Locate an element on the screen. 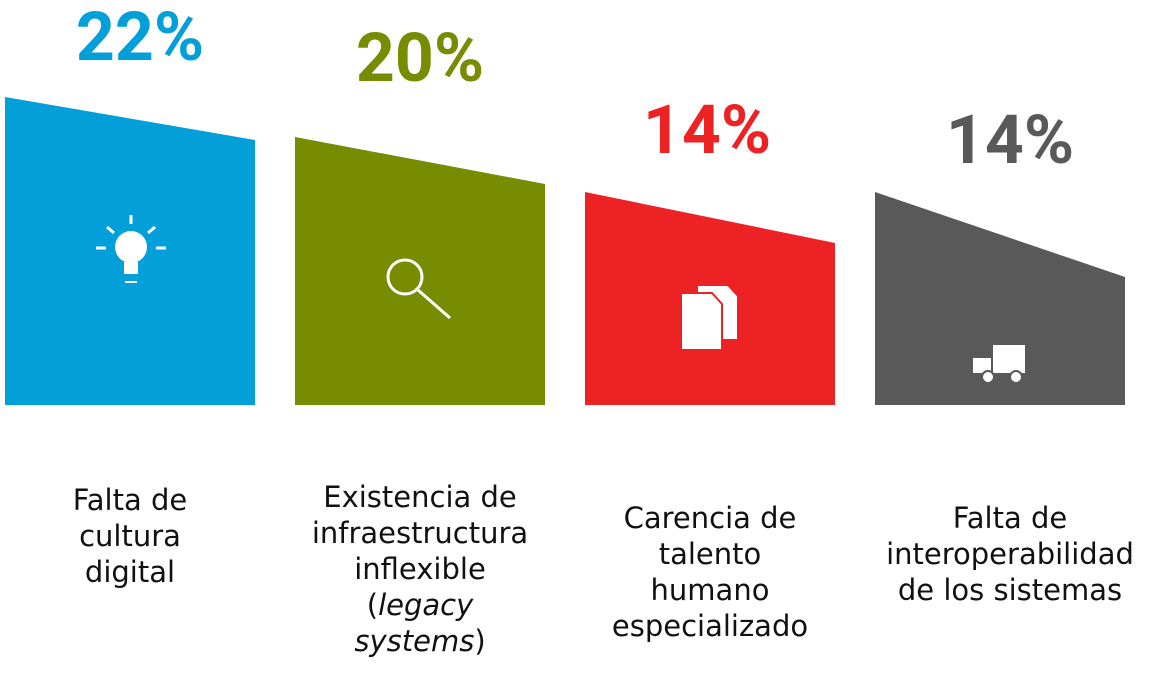 The image size is (1167, 697). label-line: (legacy is located at coordinates (420, 605).